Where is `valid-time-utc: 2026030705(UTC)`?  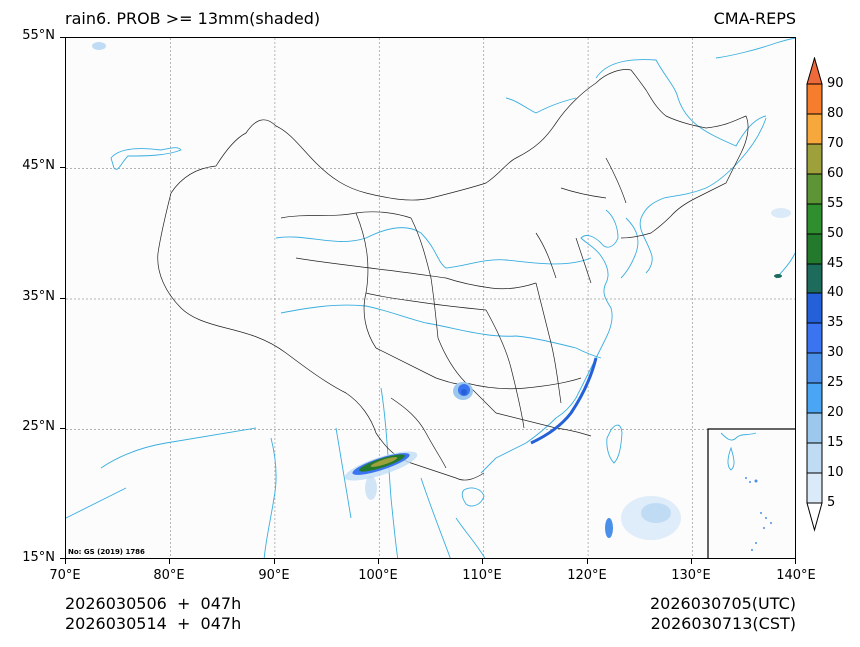 valid-time-utc: 2026030705(UTC) is located at coordinates (723, 603).